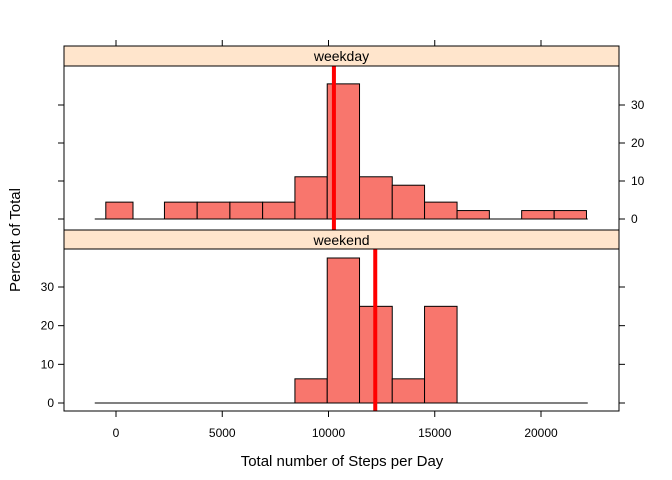 Image resolution: width=672 pixels, height=480 pixels. What do you see at coordinates (48, 326) in the screenshot?
I see `y-tick-label-weekend-2: 20` at bounding box center [48, 326].